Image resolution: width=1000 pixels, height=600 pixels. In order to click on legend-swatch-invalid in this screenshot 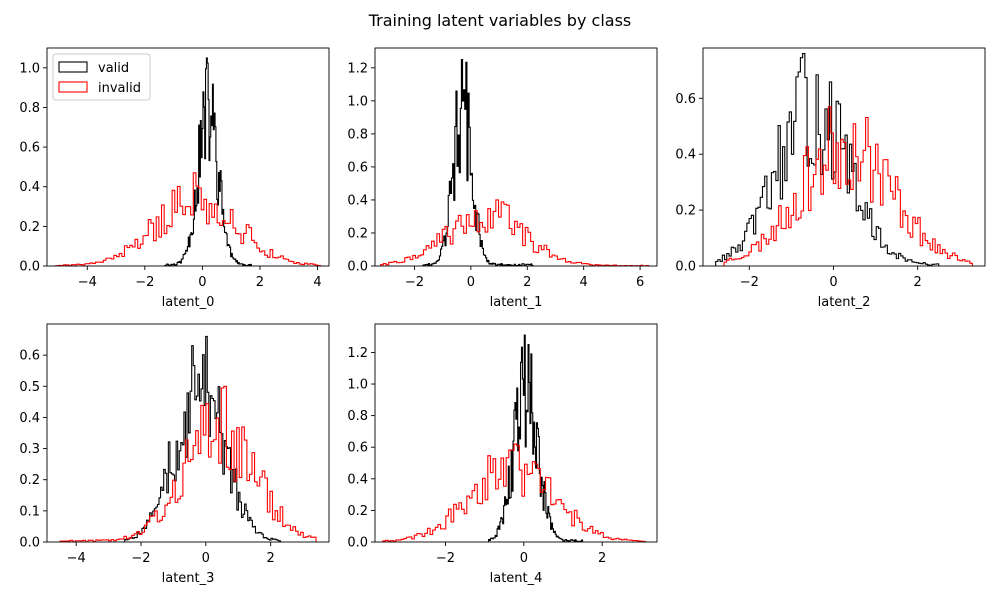, I will do `click(73, 87)`.